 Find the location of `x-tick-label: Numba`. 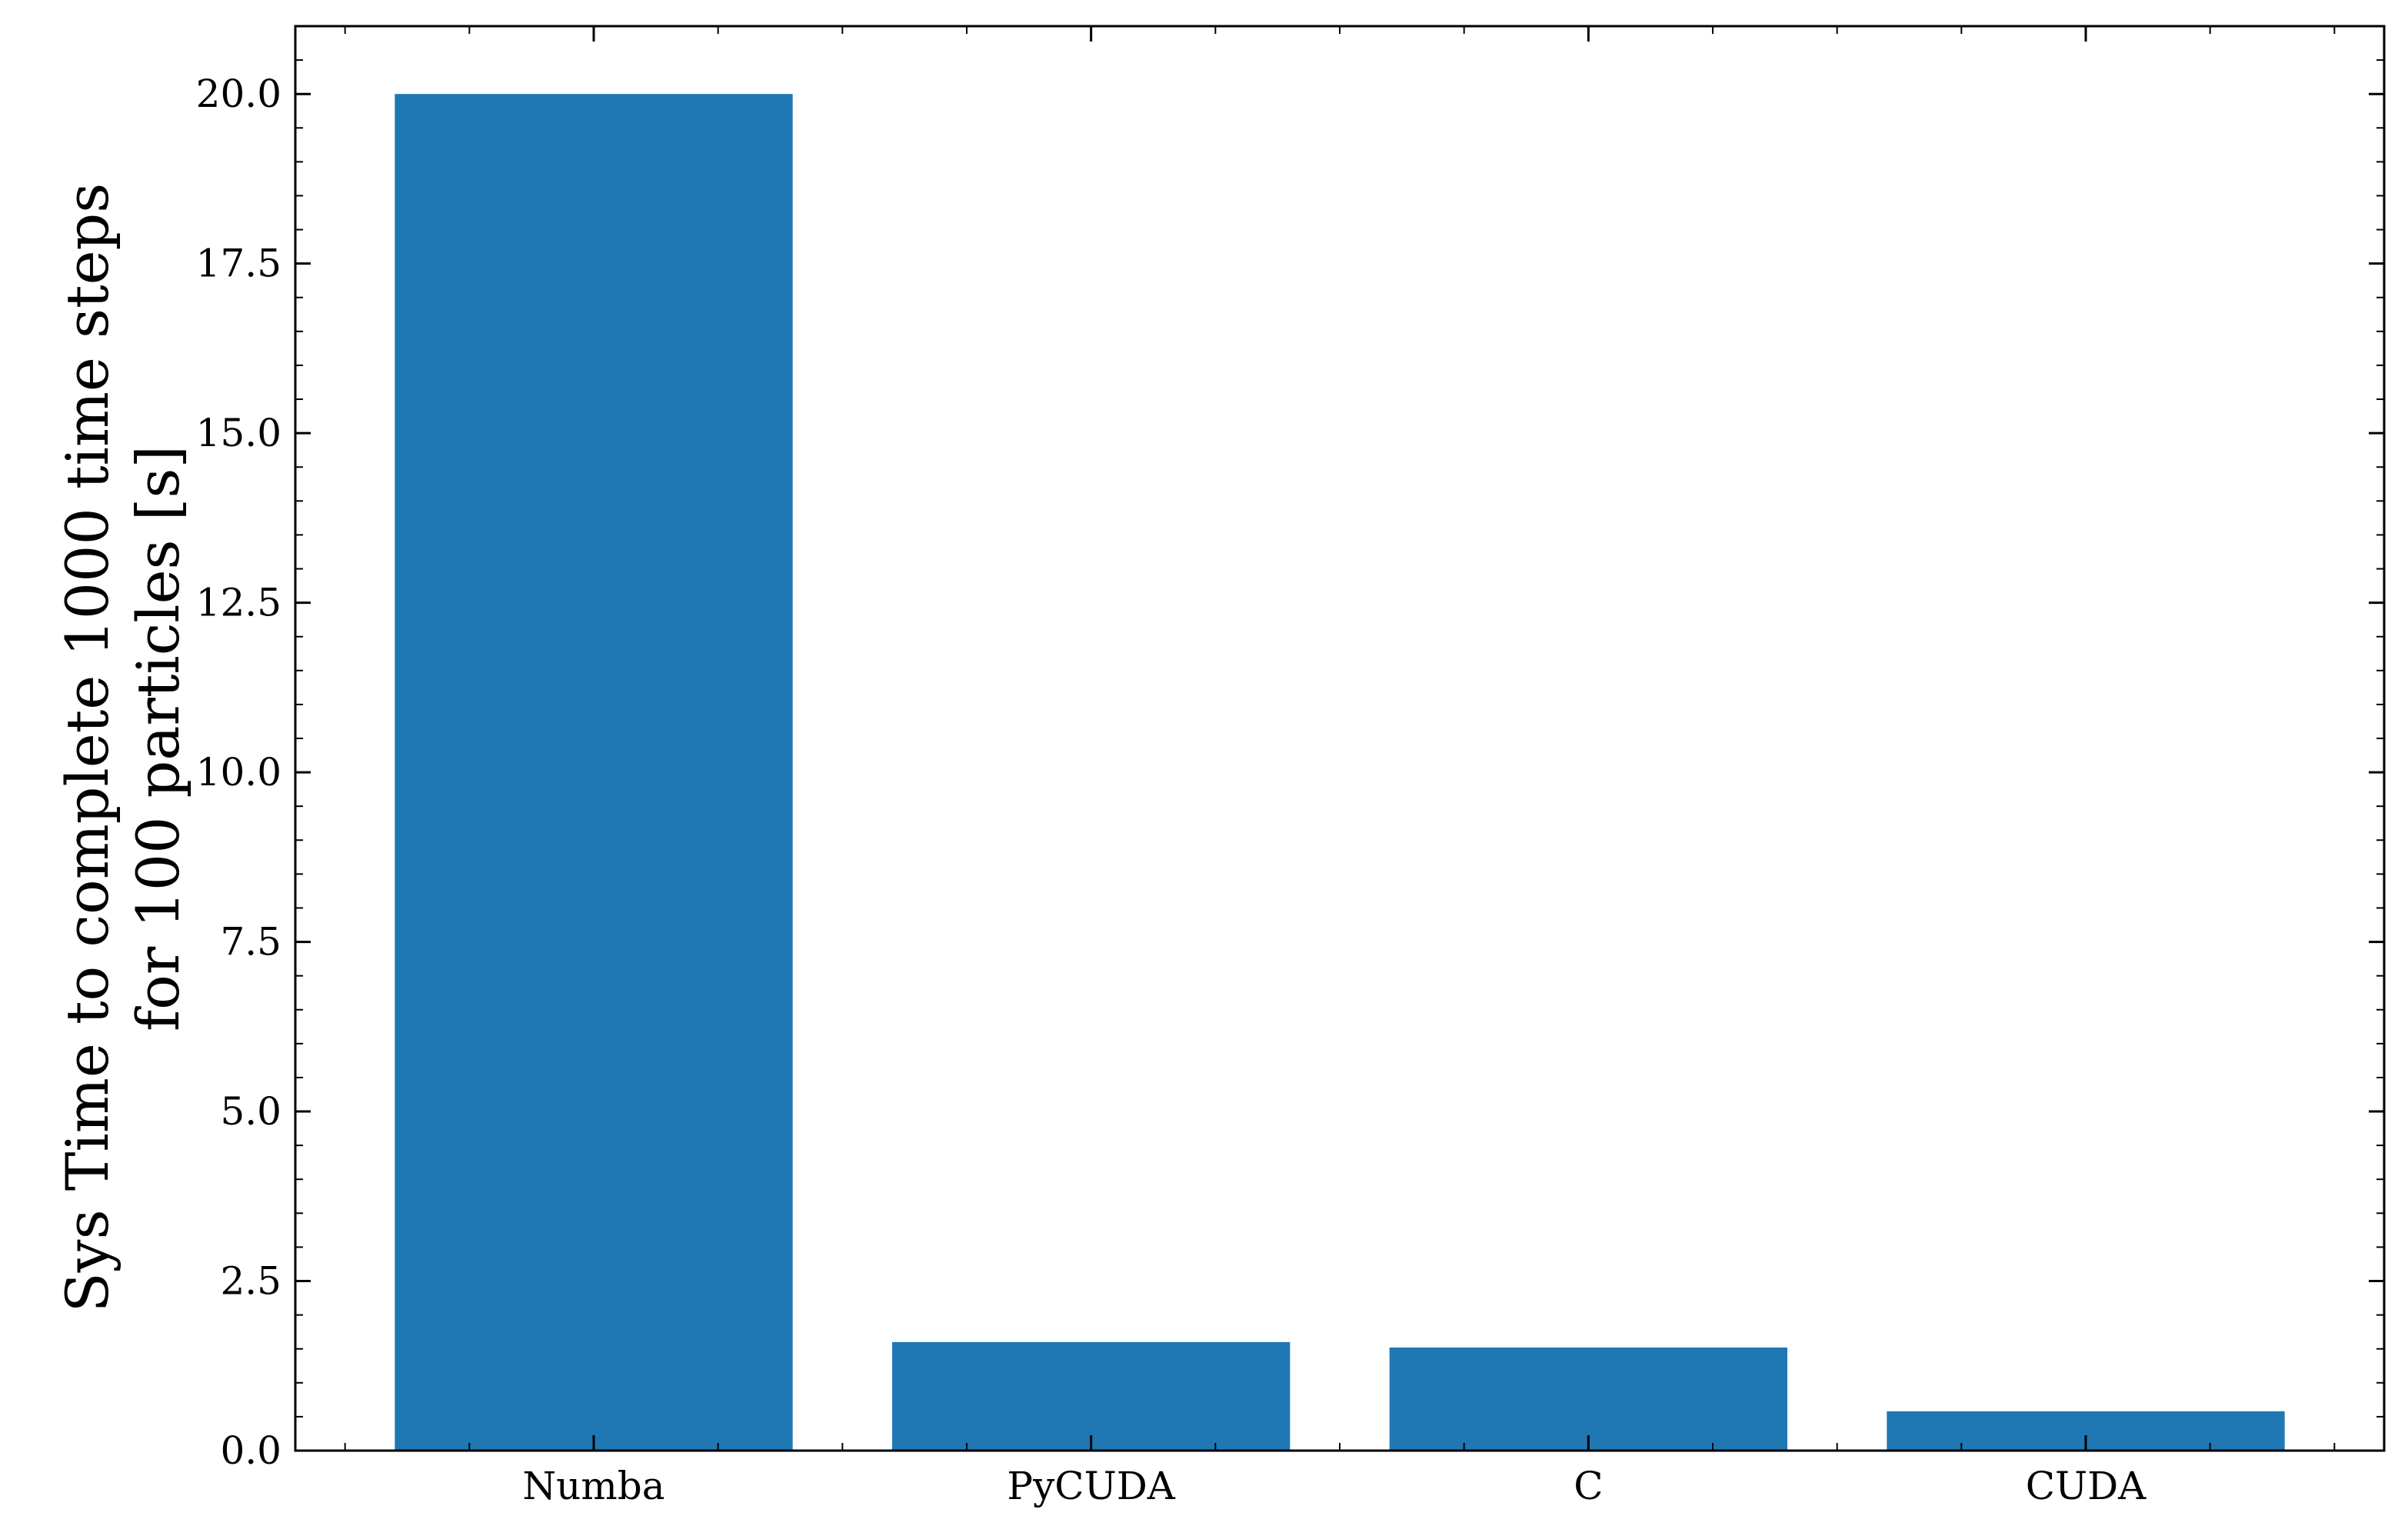

x-tick-label: Numba is located at coordinates (593, 1486).